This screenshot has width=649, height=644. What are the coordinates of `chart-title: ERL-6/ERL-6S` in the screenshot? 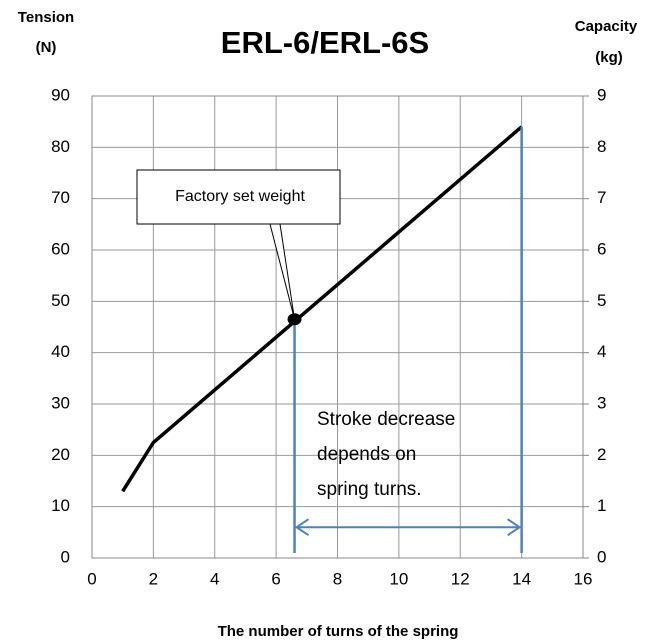 It's located at (325, 42).